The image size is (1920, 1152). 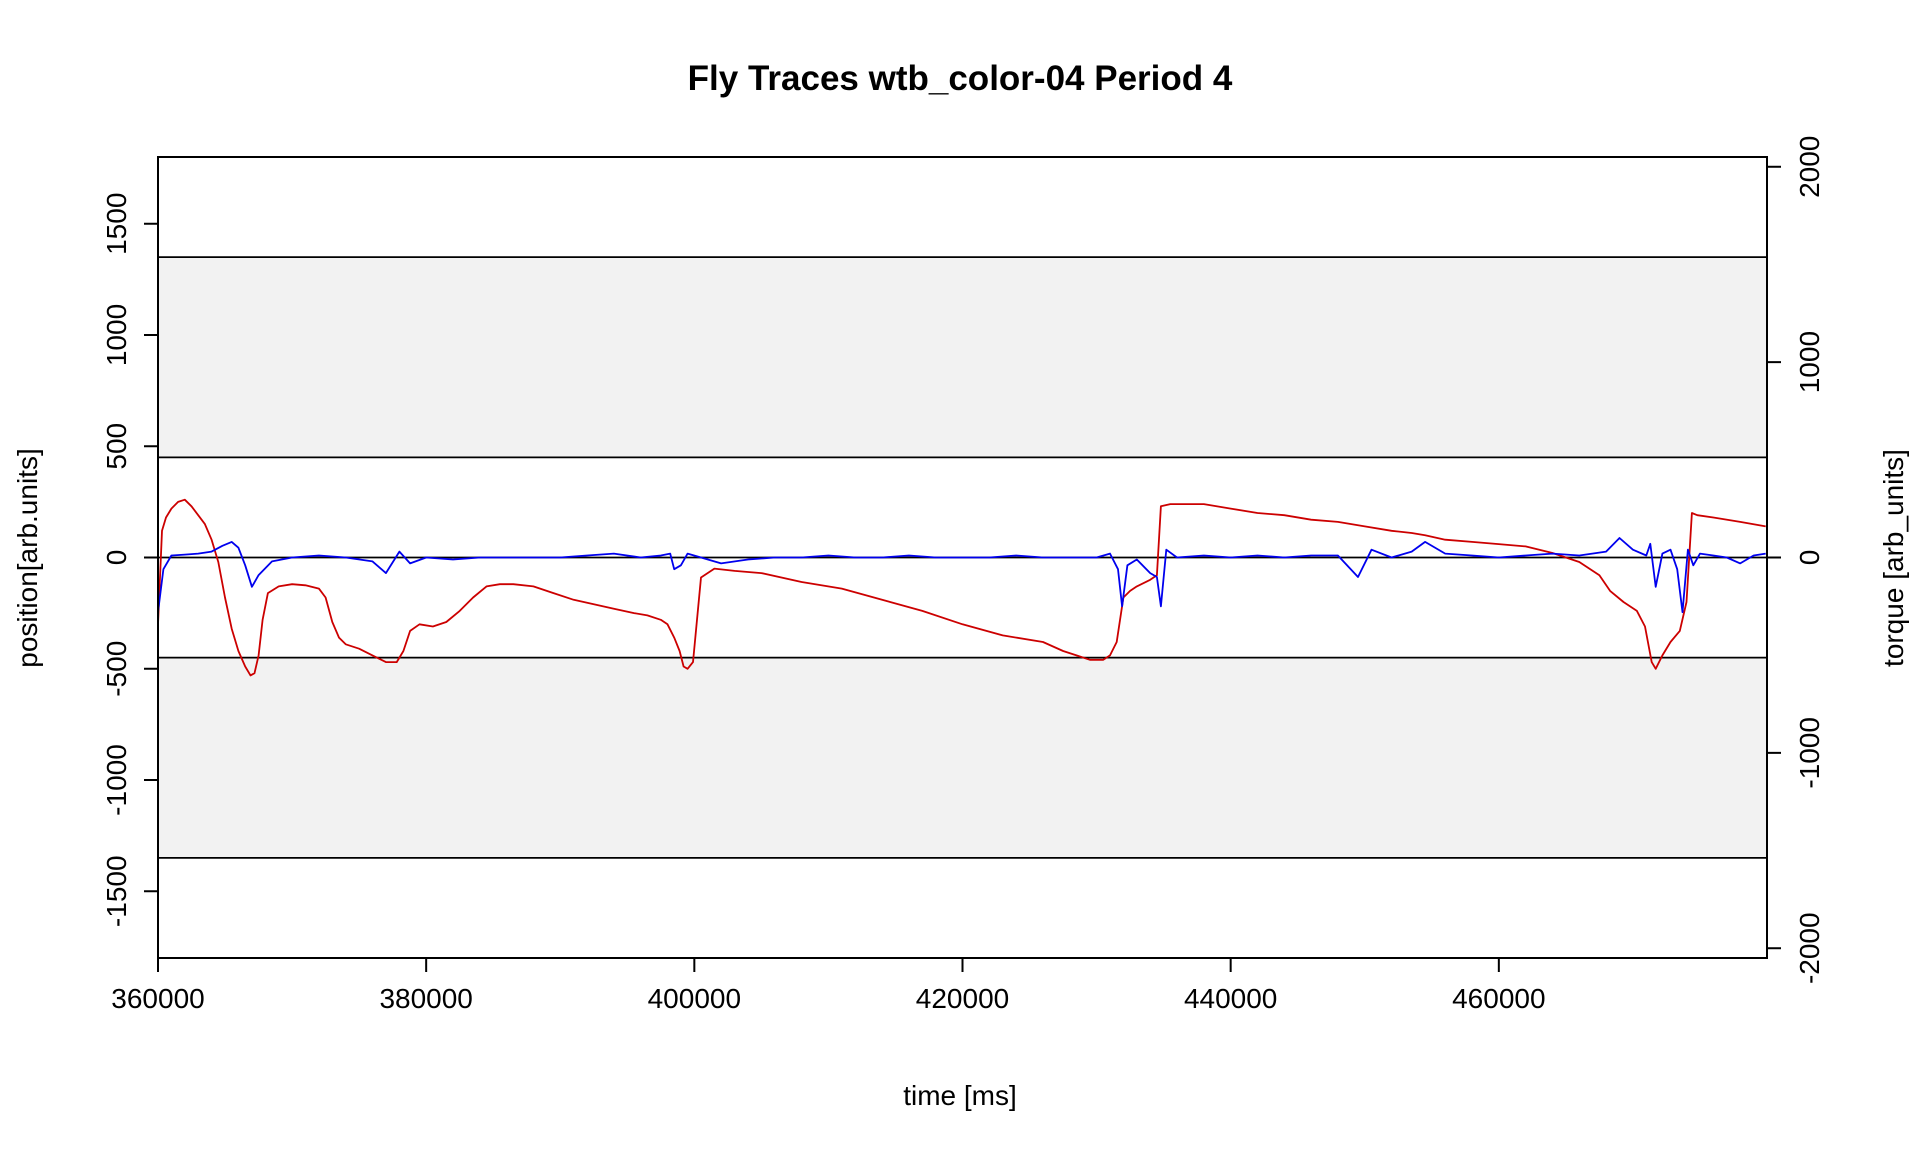 I want to click on y-right-axis: -2000 -1000 0 1000 2000, so click(x=1795, y=560).